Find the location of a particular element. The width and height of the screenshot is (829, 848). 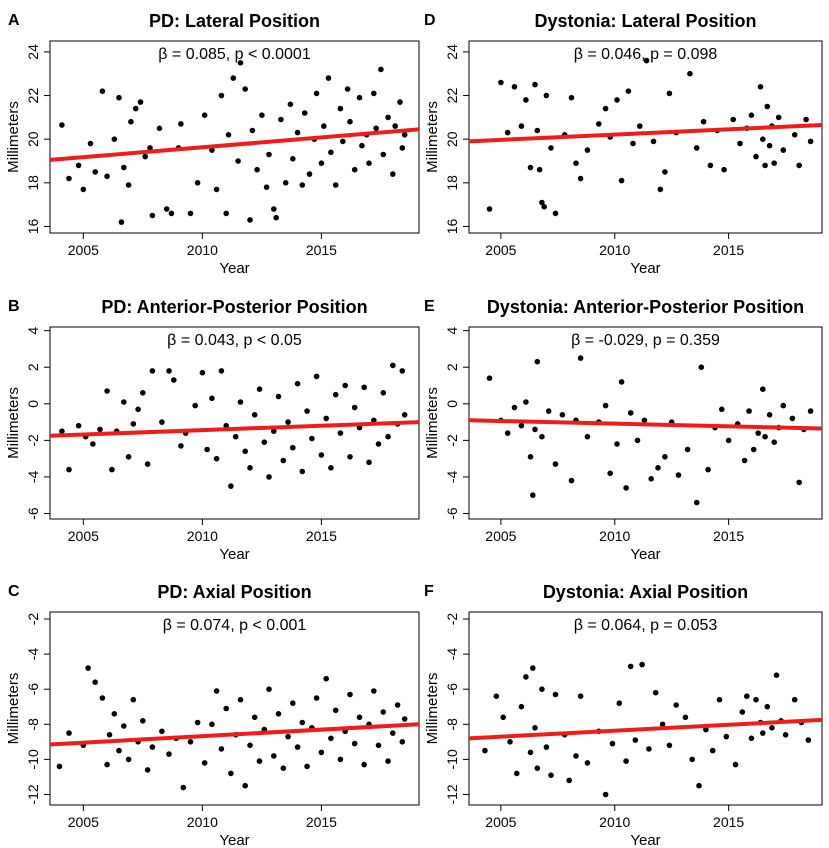

y-tick-label: 16 is located at coordinates (452, 226).